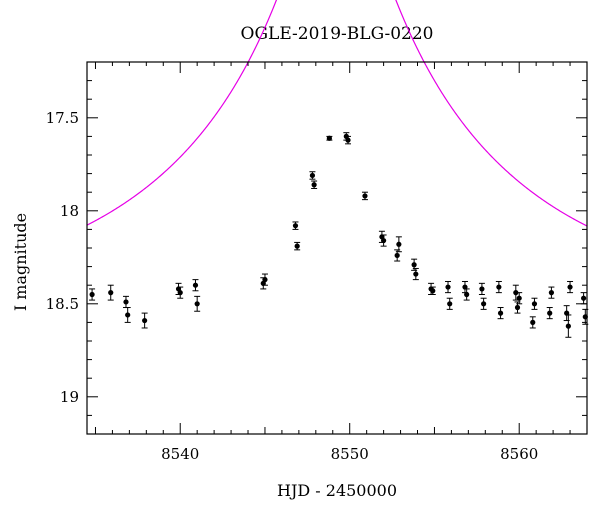 This screenshot has width=600, height=512. Describe the element at coordinates (62, 118) in the screenshot. I see `y-tick-label: 17.5` at that location.